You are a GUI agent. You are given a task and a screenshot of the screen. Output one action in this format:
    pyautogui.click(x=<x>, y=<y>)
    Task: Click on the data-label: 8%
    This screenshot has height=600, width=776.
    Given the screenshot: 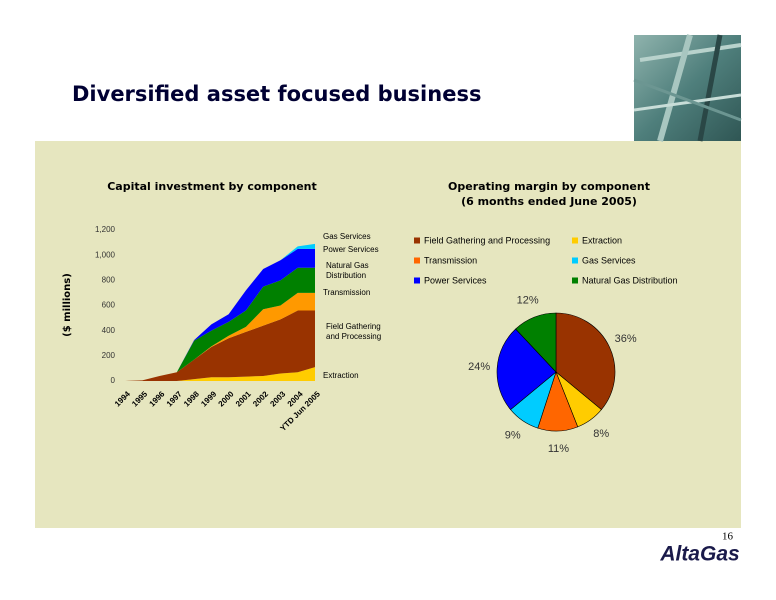 What is the action you would take?
    pyautogui.click(x=601, y=434)
    